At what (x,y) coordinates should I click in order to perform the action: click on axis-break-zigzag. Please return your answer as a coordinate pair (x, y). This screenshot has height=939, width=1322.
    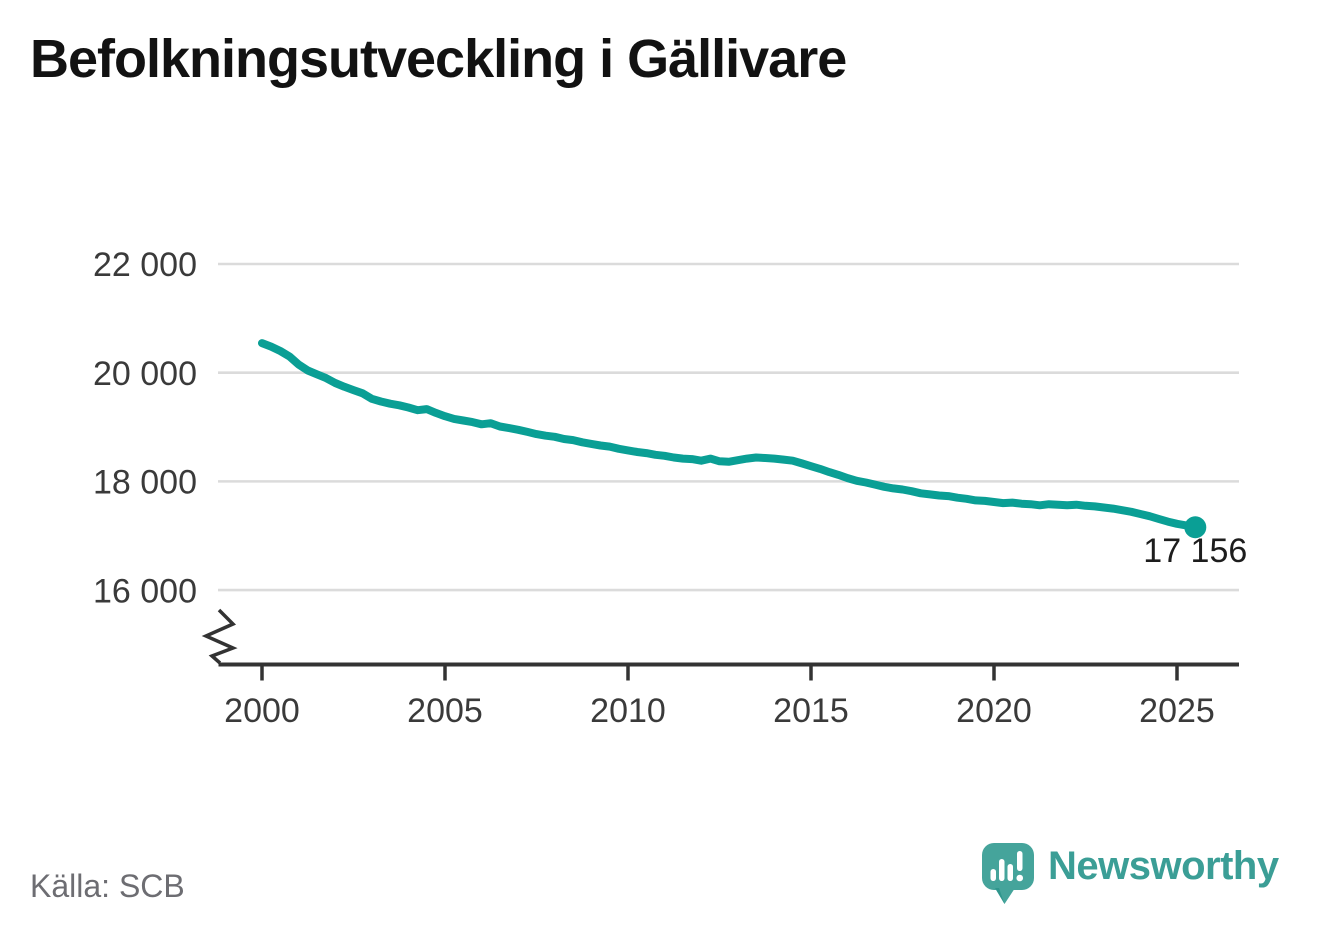
    Looking at the image, I should click on (219, 636).